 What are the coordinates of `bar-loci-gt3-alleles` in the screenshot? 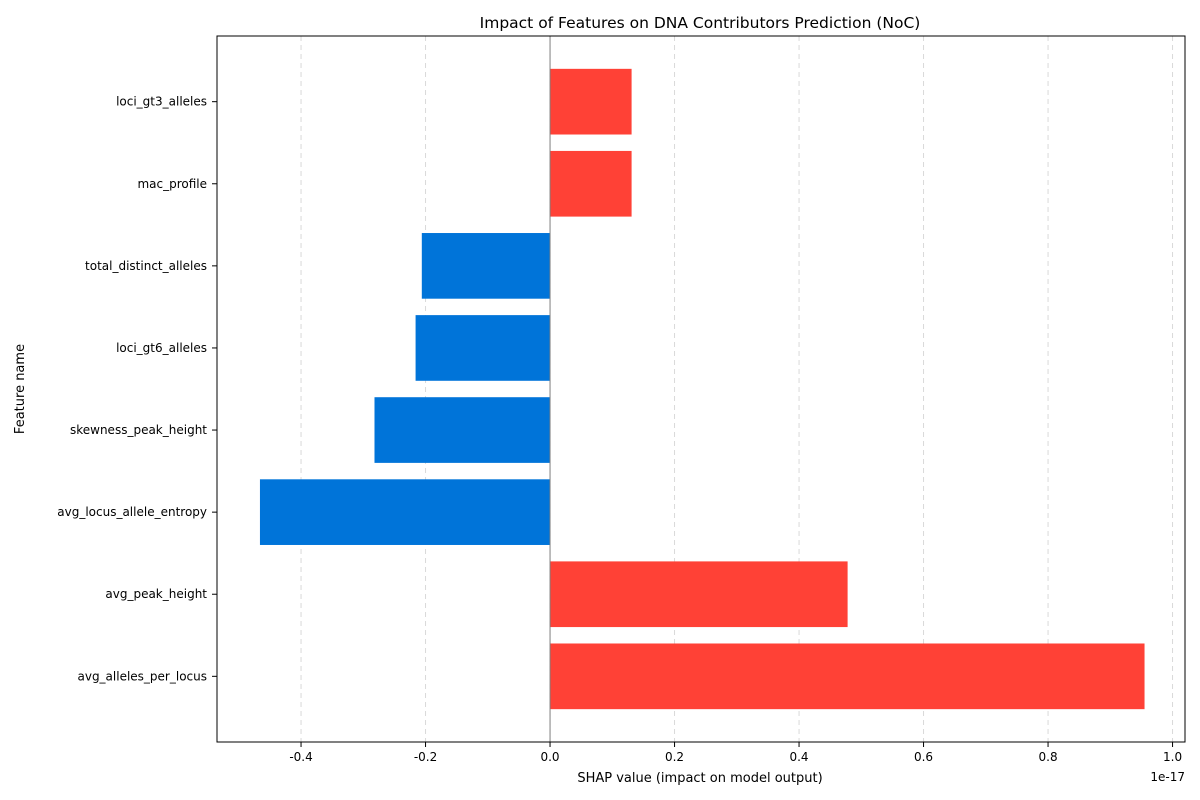 It's located at (591, 101).